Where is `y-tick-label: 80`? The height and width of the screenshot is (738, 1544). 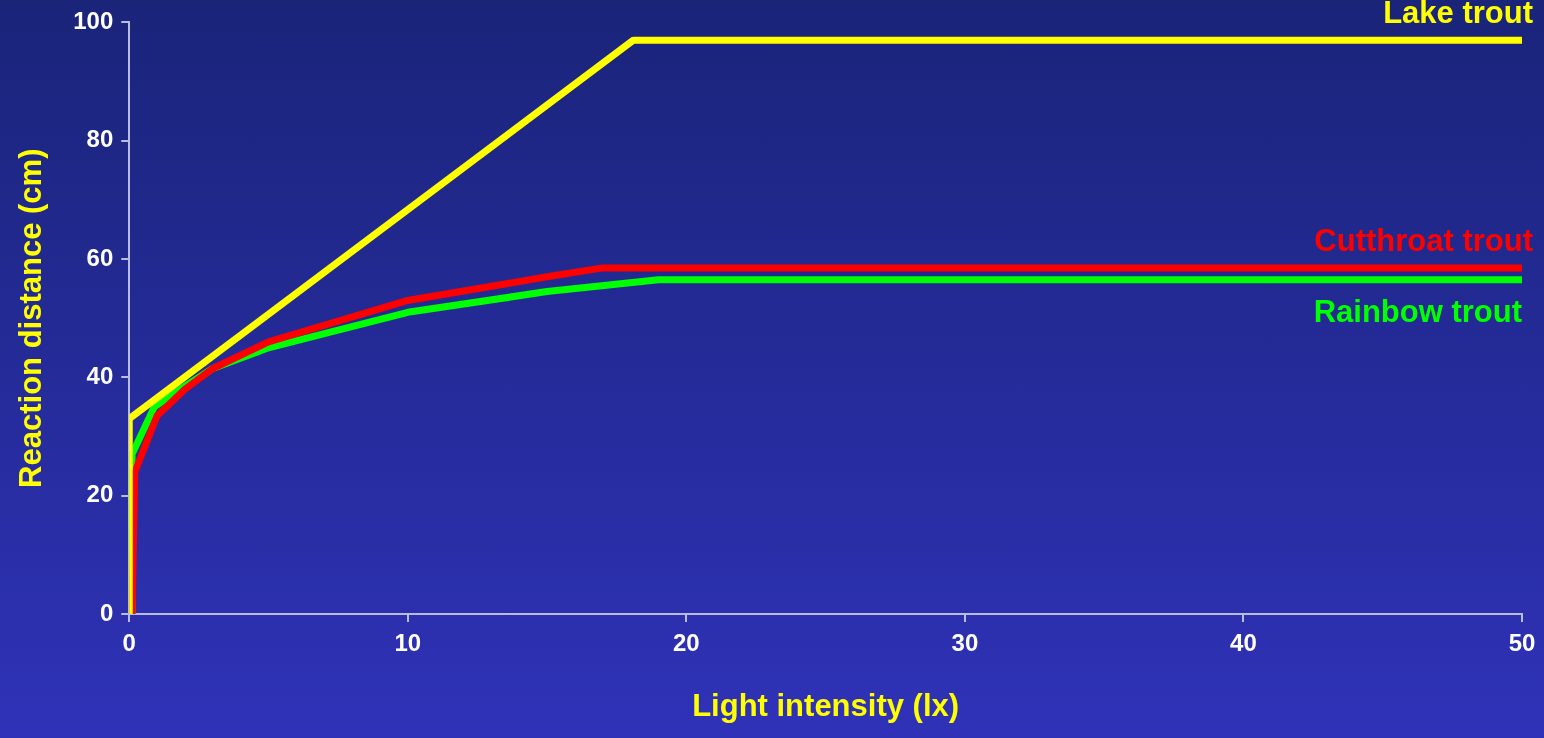 y-tick-label: 80 is located at coordinates (100, 139).